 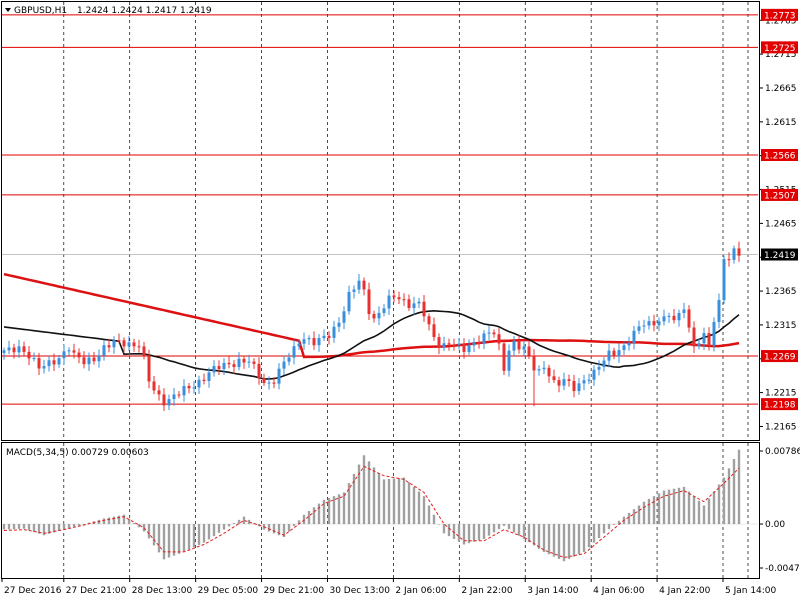 I want to click on x-tick-label: 27 Dec 2016, so click(x=33, y=591).